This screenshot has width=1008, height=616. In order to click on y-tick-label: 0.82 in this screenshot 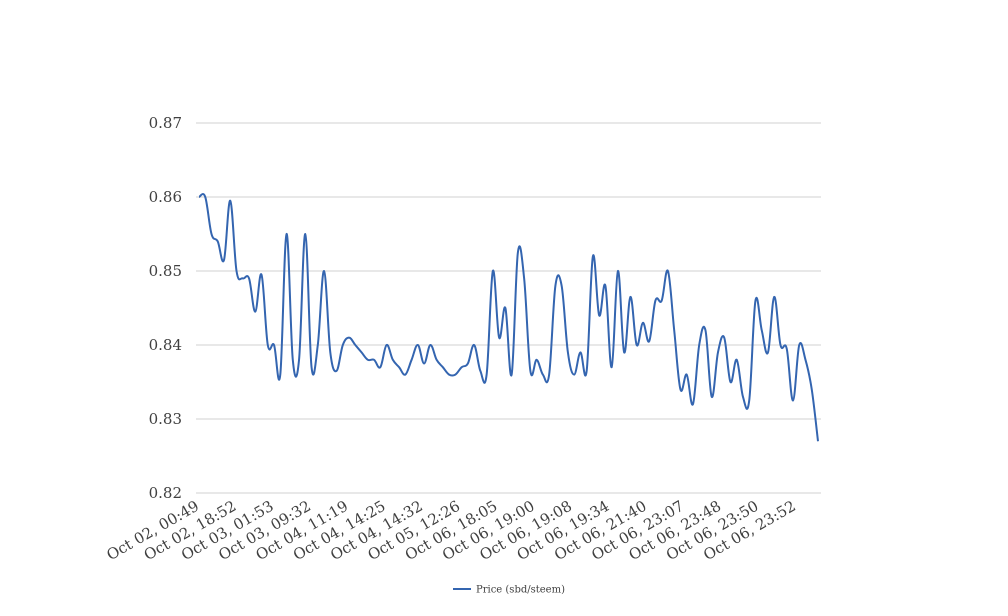, I will do `click(165, 493)`.